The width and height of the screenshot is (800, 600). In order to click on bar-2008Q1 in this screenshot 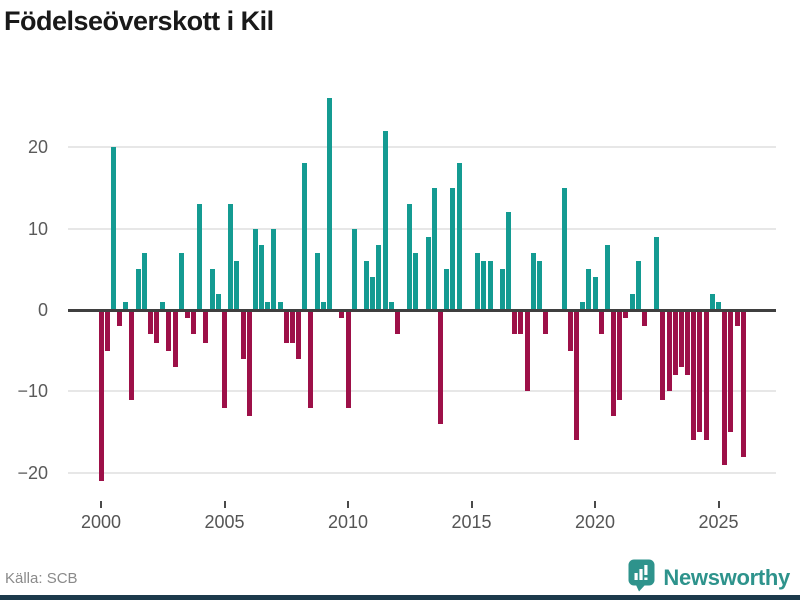, I will do `click(299, 334)`.